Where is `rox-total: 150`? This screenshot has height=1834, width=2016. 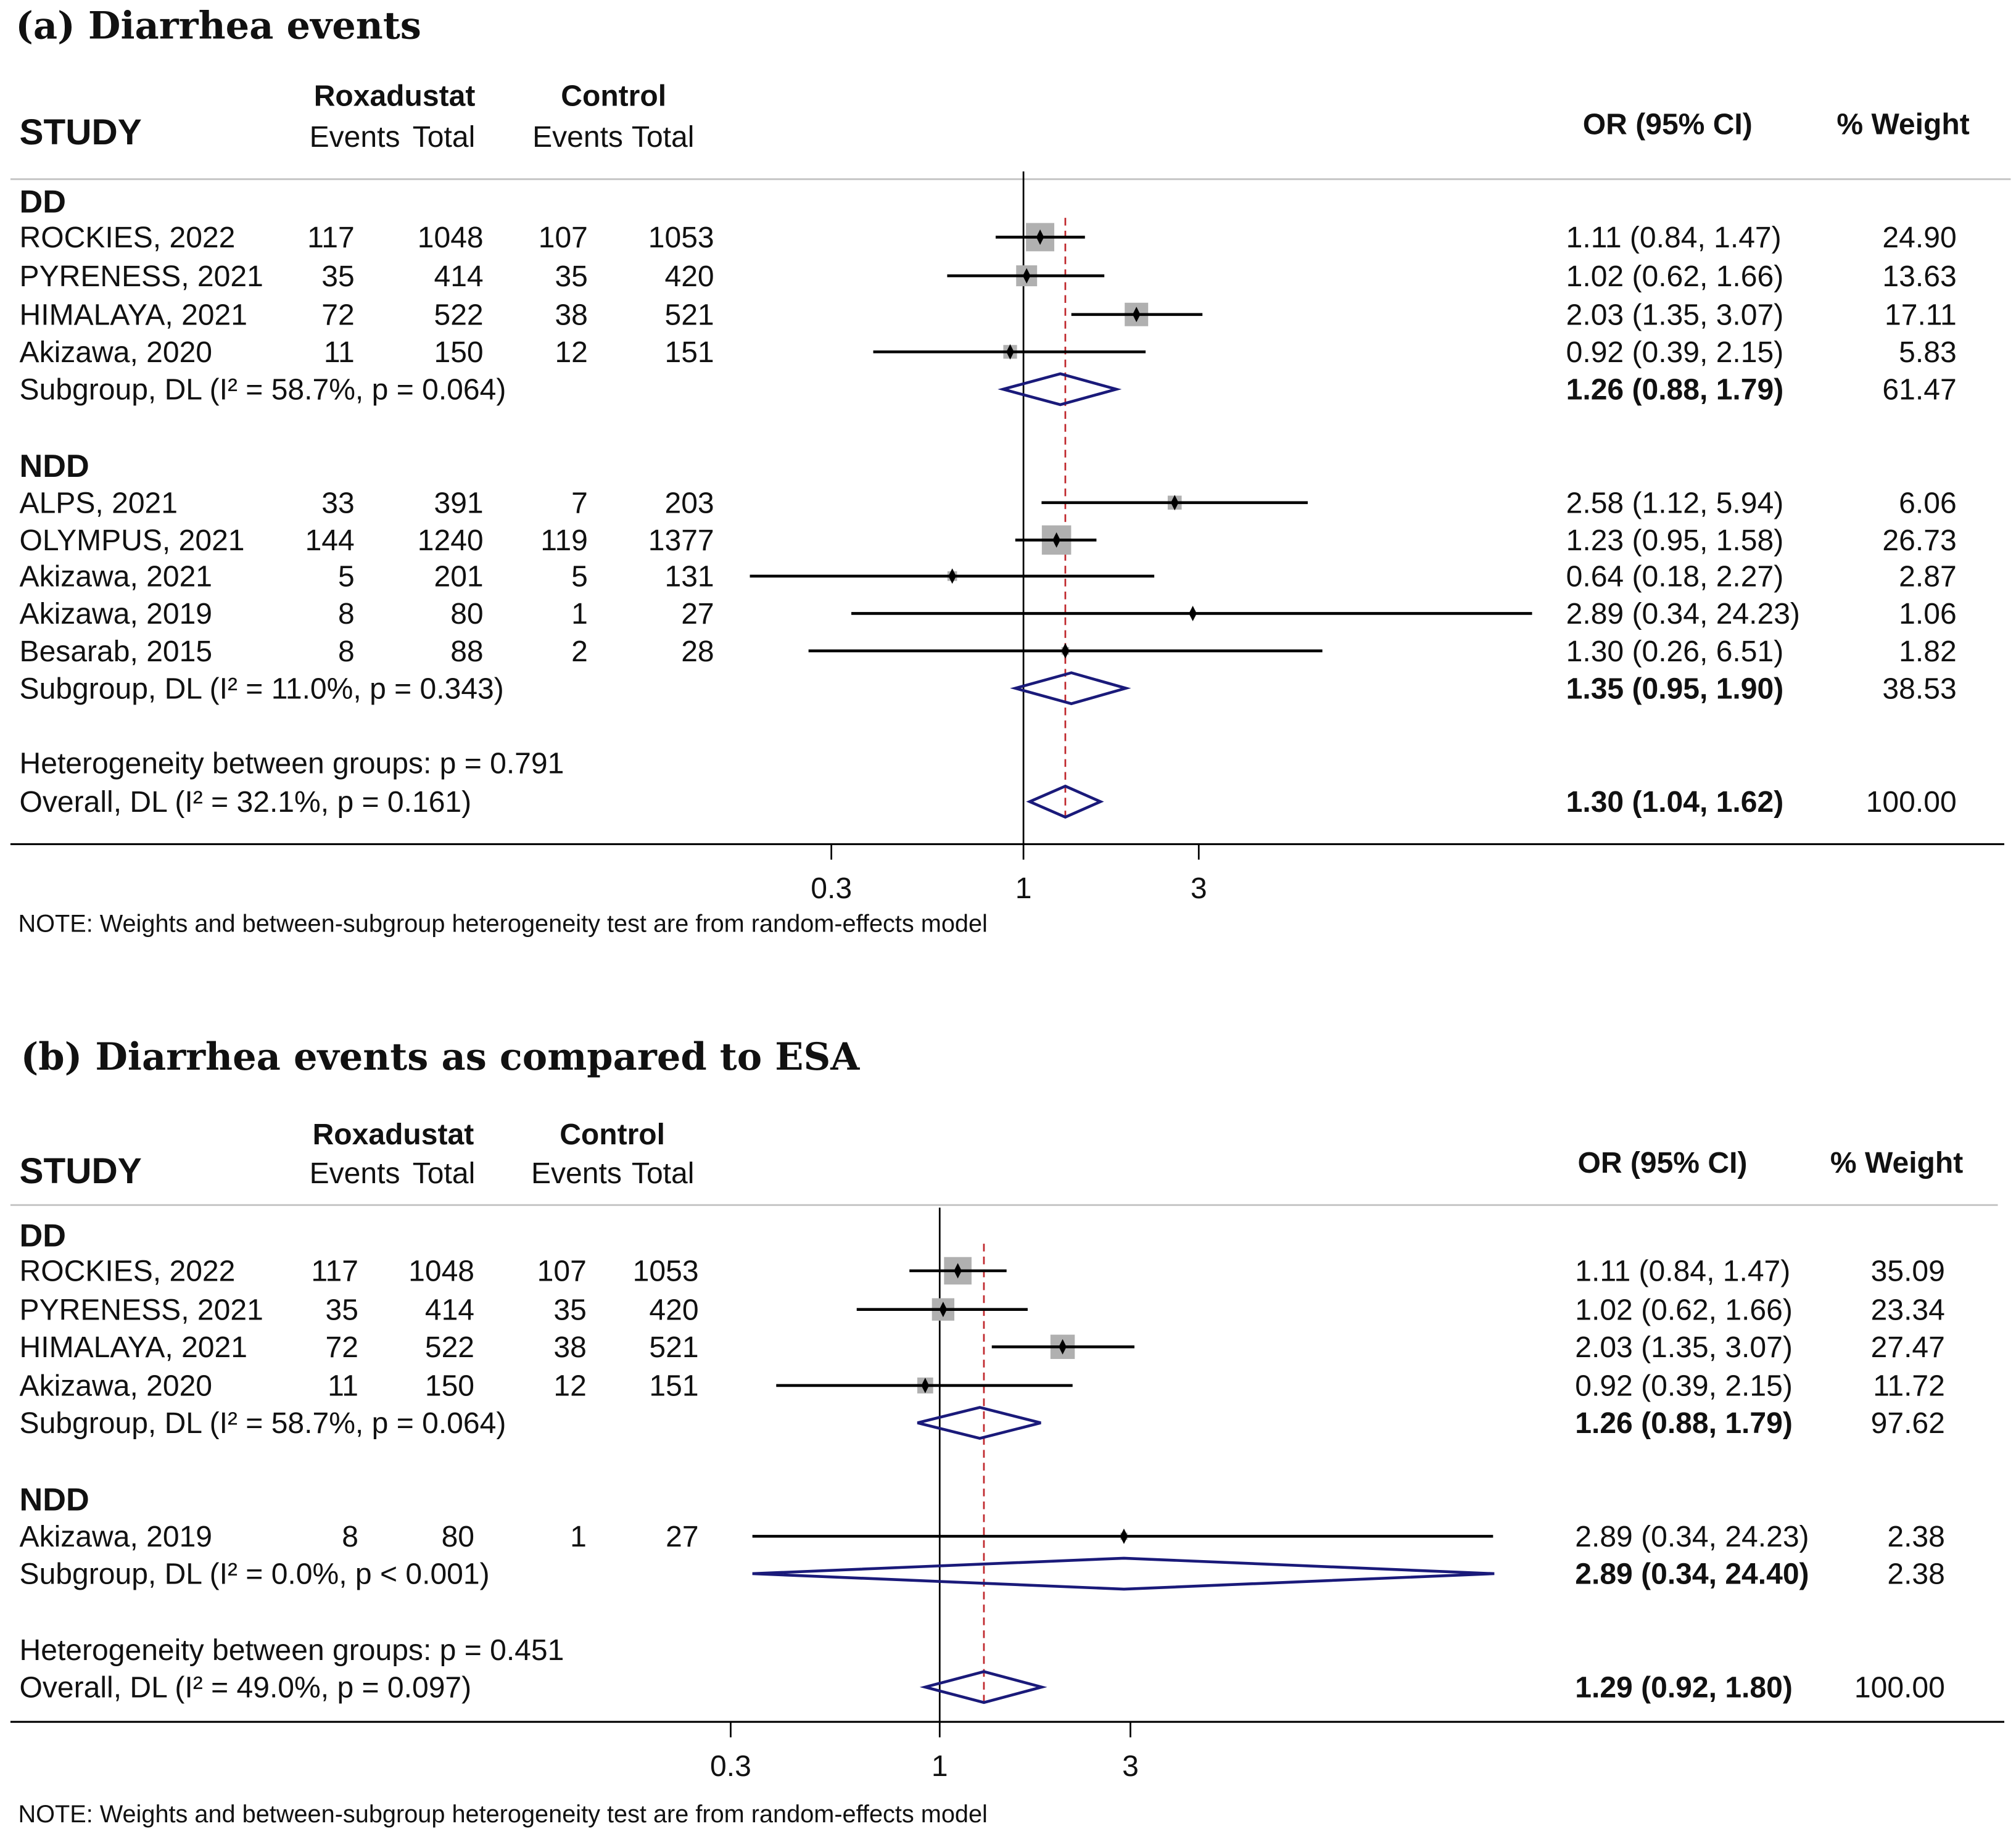
rox-total: 150 is located at coordinates (459, 352).